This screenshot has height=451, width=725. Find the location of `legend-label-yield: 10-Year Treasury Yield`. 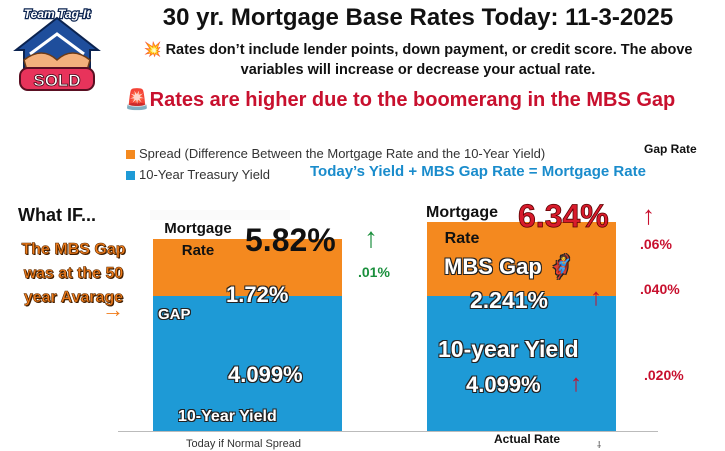

legend-label-yield: 10-Year Treasury Yield is located at coordinates (205, 174).